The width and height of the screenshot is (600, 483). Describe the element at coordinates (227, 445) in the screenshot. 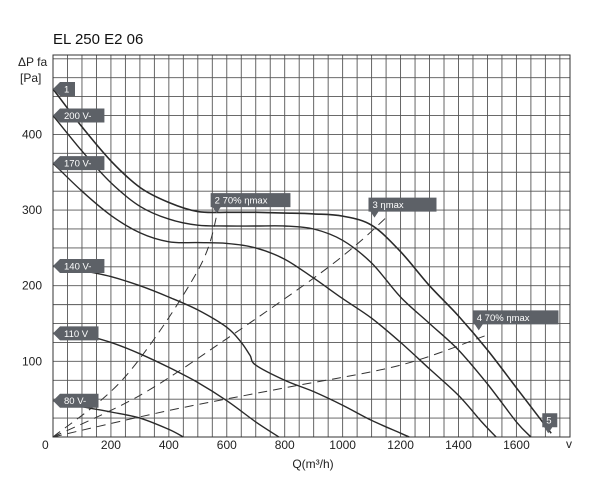

I see `x-tick-label: 600` at that location.